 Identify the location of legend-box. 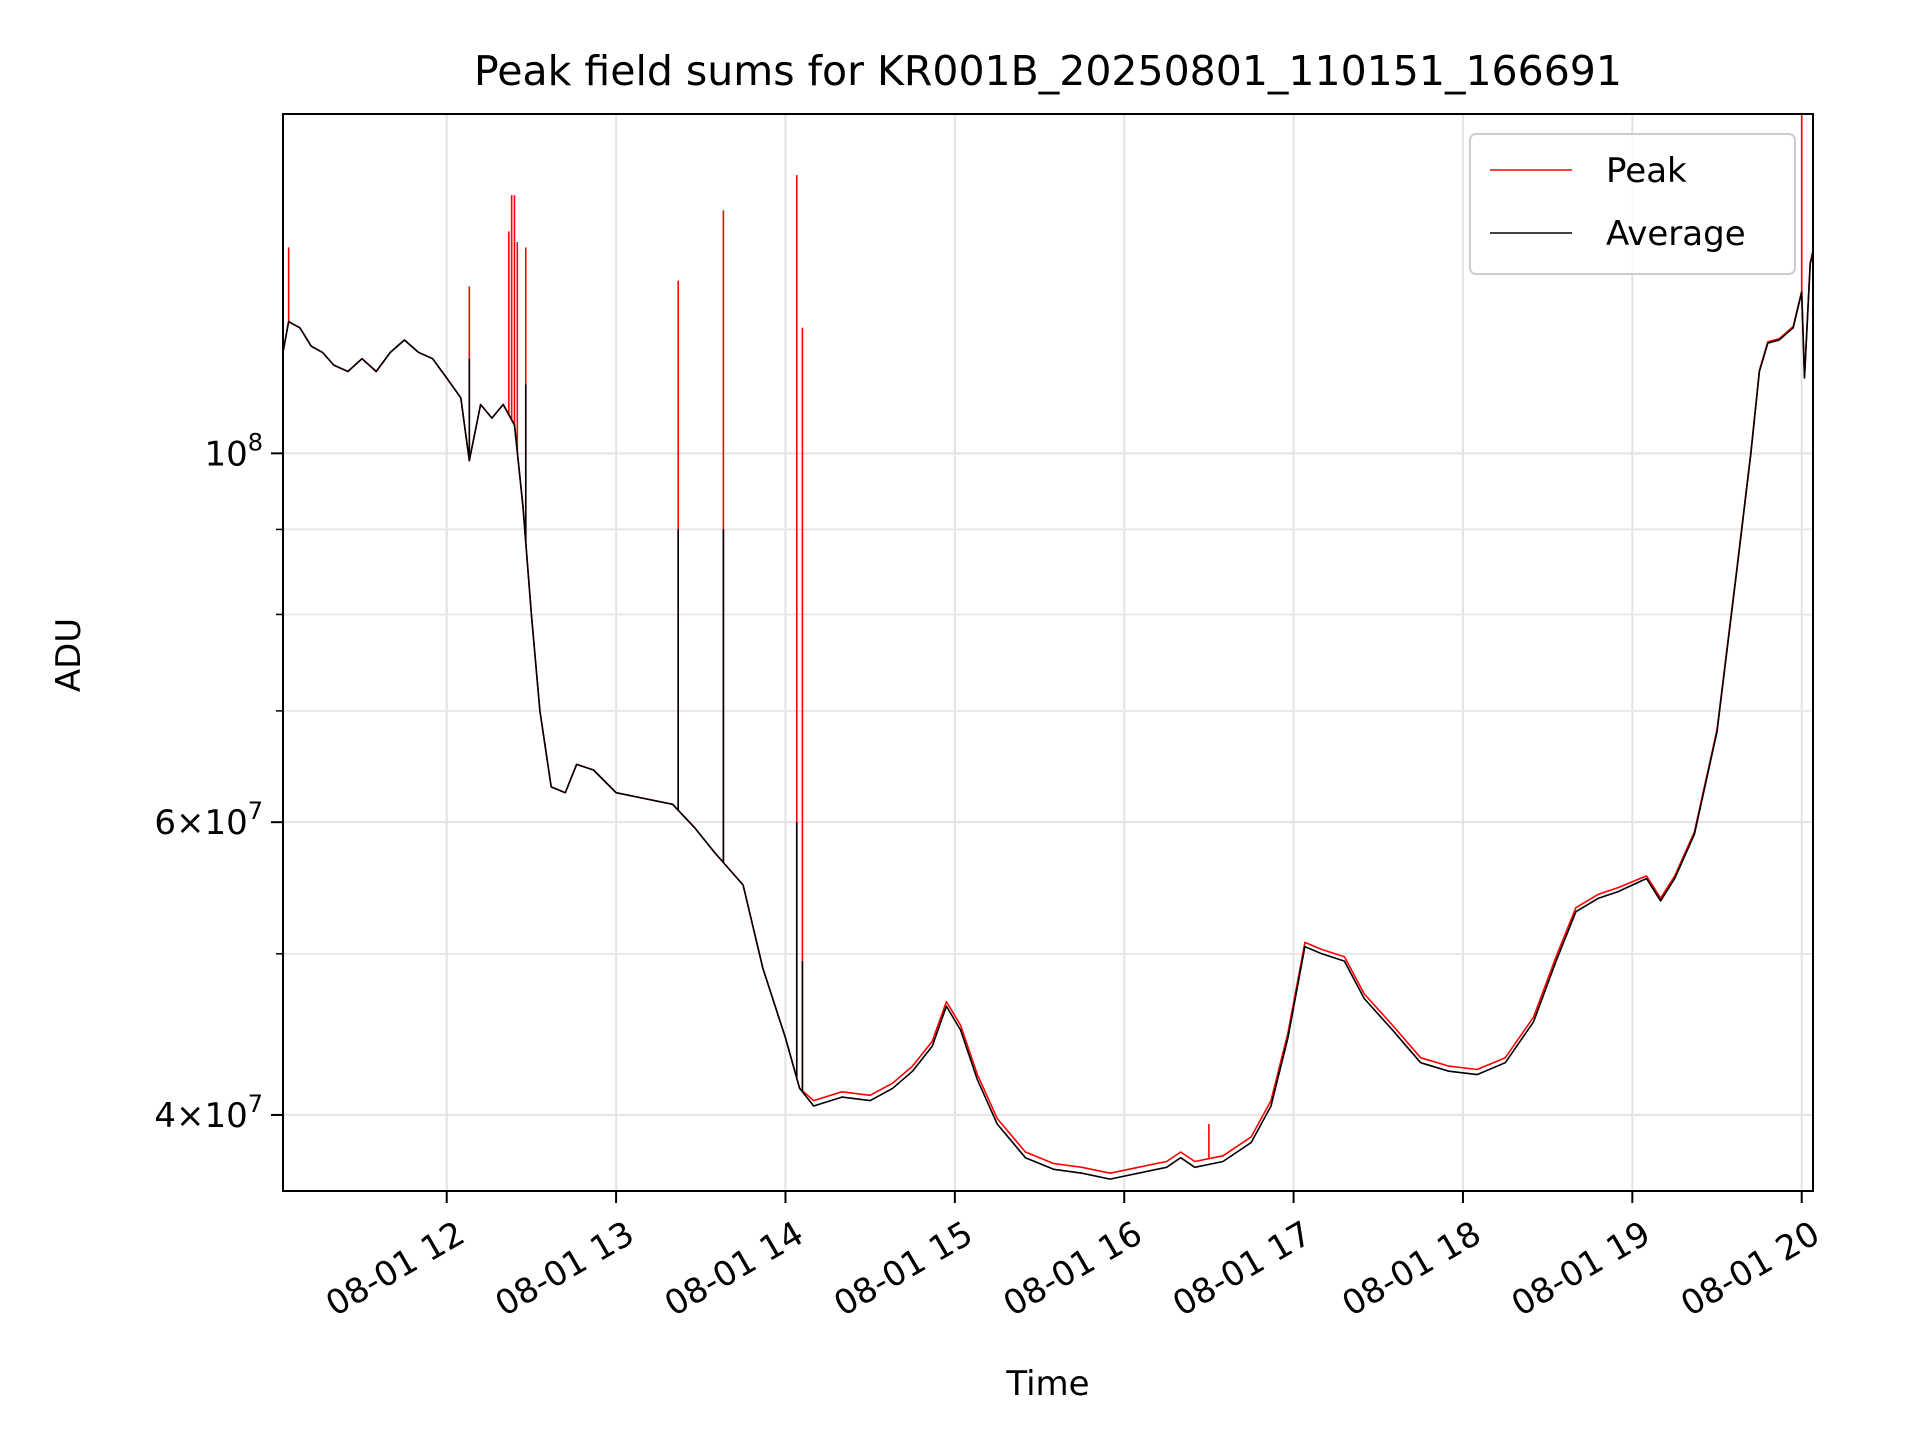
(1632, 204).